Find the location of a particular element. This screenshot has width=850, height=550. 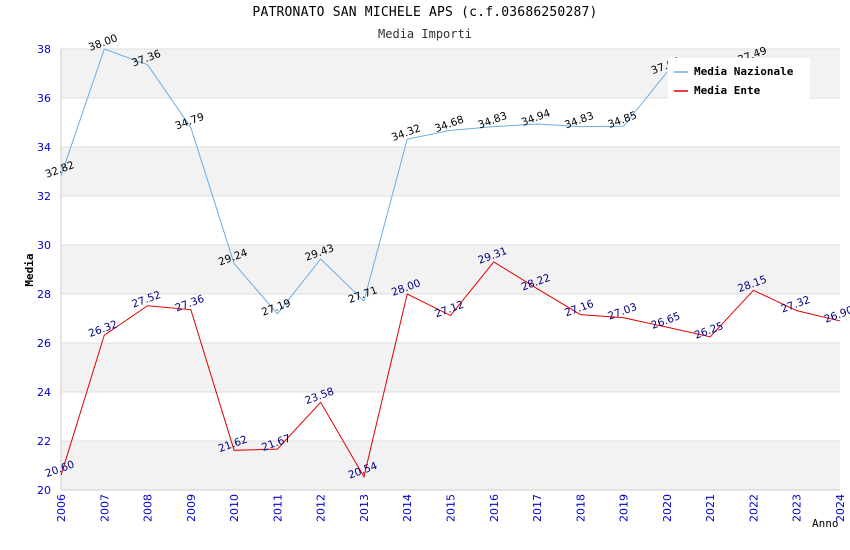

y-tick-label: 36 is located at coordinates (44, 98).